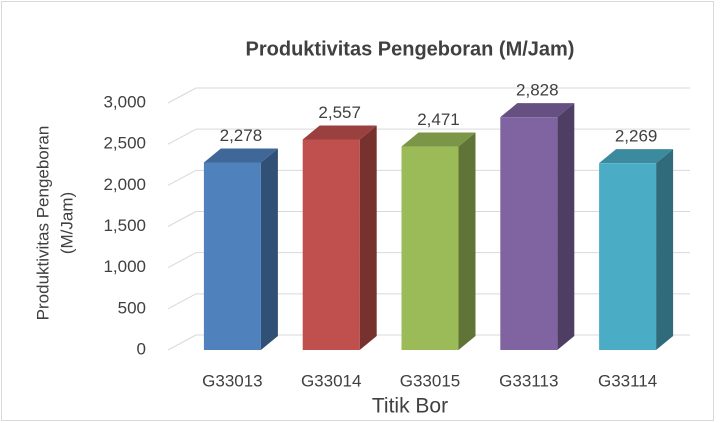 This screenshot has height=423, width=727. I want to click on x-tick-label: G33015, so click(430, 380).